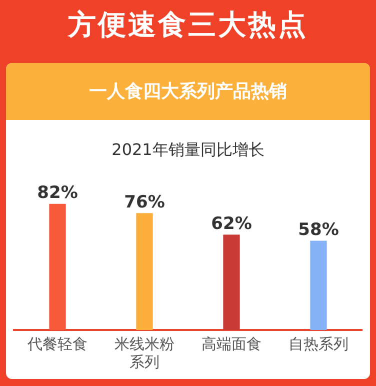  I want to click on data-label: 82%, so click(57, 193).